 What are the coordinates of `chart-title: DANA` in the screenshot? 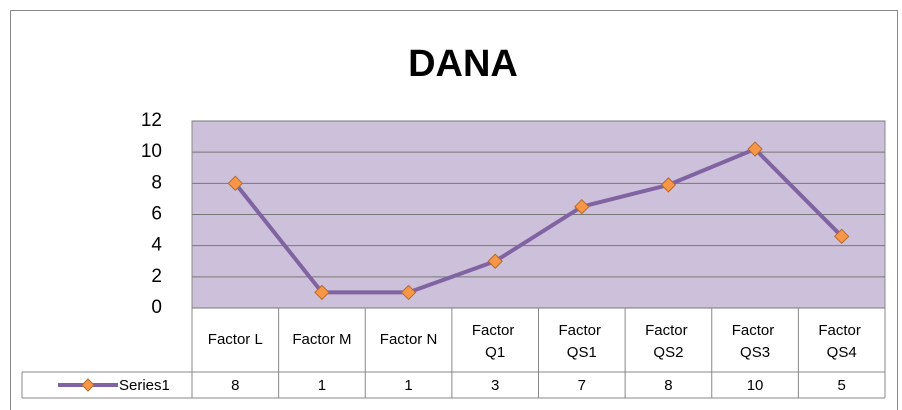 It's located at (463, 64).